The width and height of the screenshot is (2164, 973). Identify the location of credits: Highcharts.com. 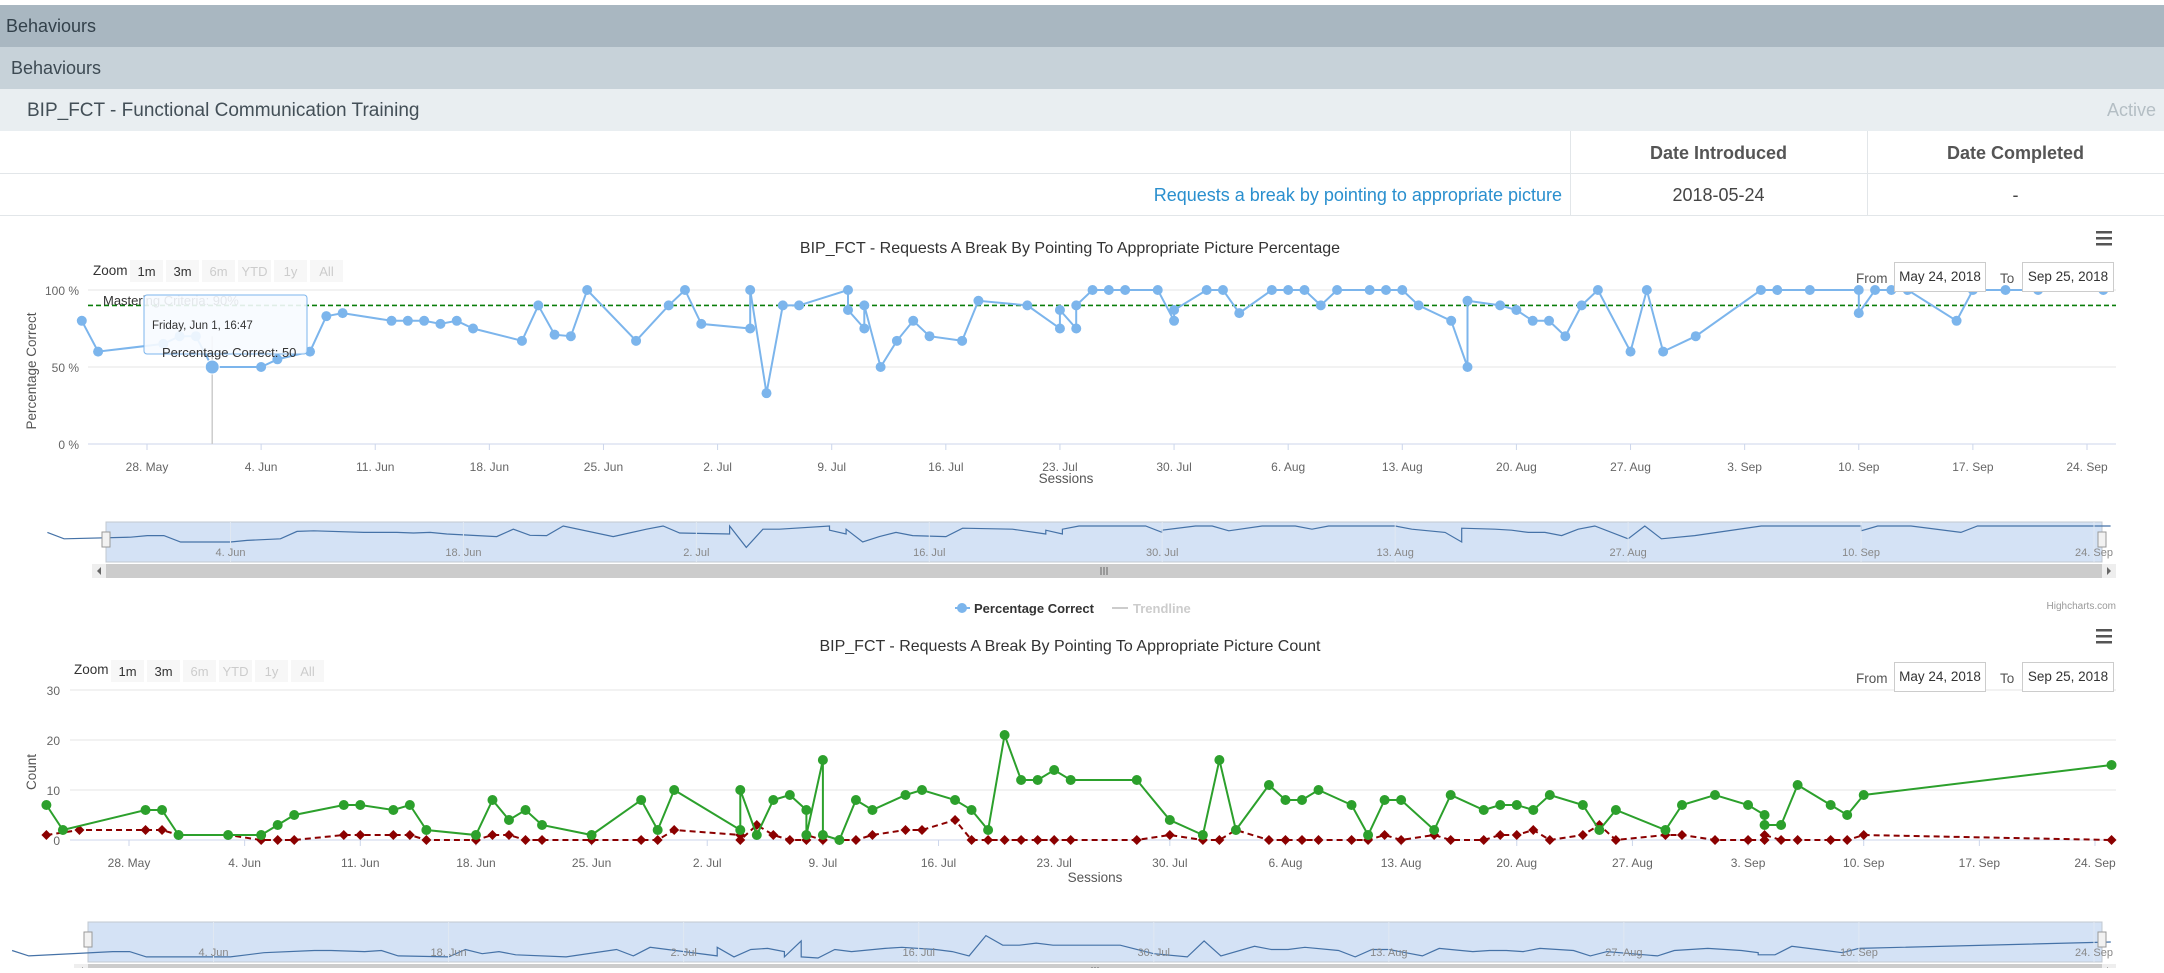
(2081, 606).